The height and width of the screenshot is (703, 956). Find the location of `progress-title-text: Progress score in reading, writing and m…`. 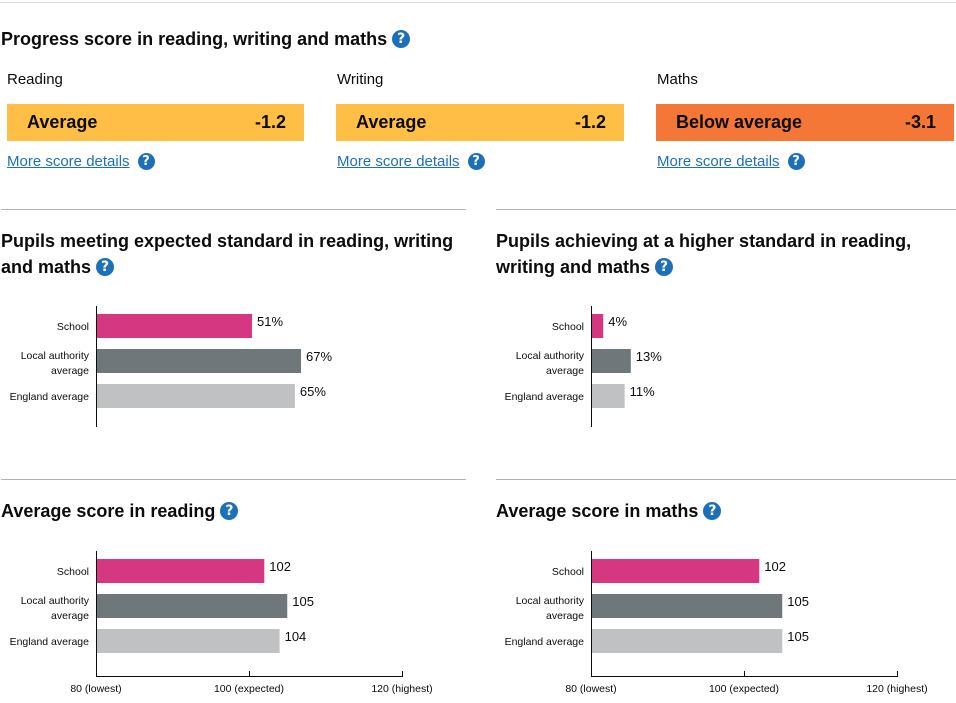

progress-title-text: Progress score in reading, writing and m… is located at coordinates (194, 39).